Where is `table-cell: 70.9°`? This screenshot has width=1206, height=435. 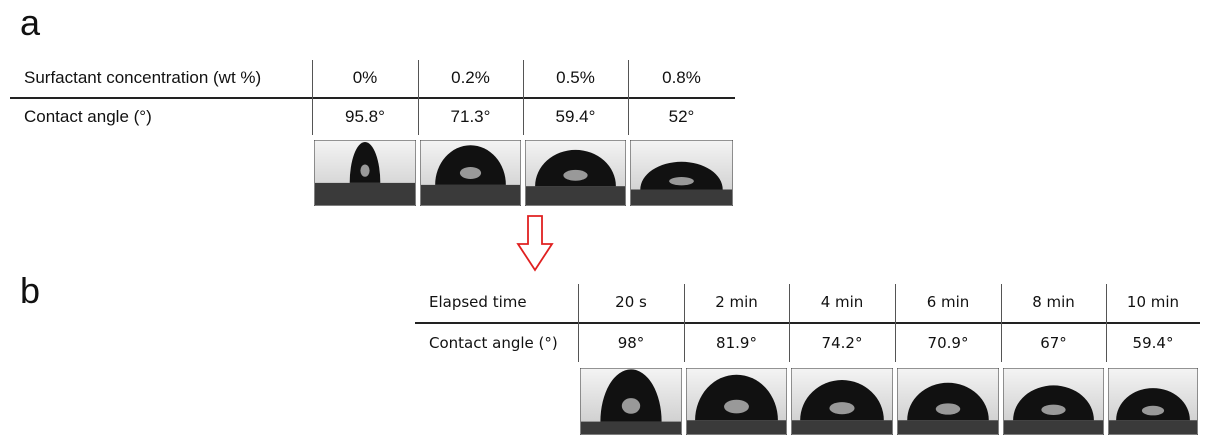 table-cell: 70.9° is located at coordinates (948, 343).